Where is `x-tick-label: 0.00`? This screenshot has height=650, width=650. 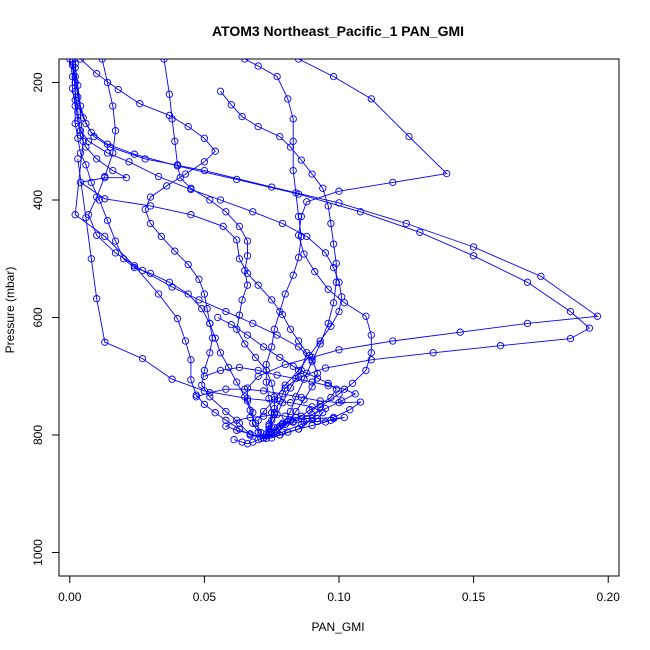 x-tick-label: 0.00 is located at coordinates (70, 597).